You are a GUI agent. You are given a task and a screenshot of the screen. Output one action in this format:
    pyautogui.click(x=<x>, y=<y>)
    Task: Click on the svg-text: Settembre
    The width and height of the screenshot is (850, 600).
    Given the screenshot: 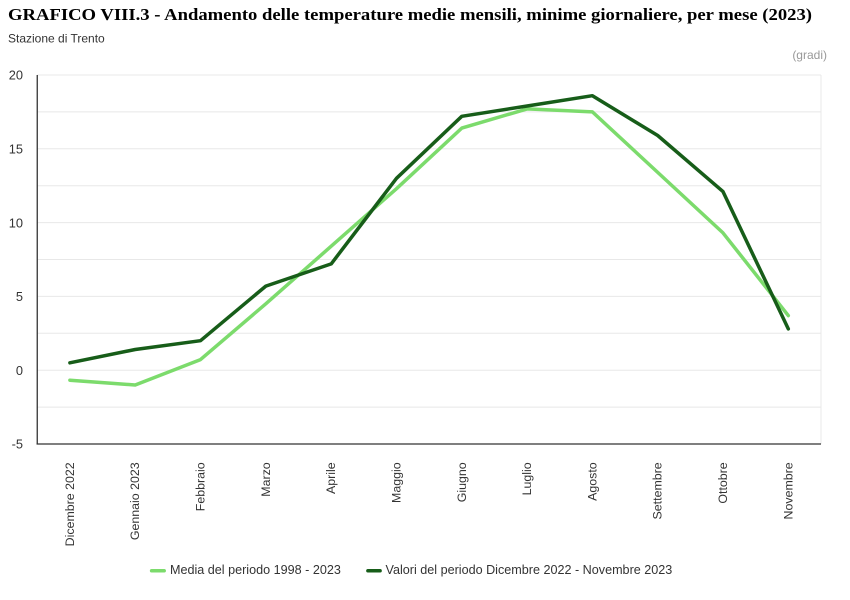 What is the action you would take?
    pyautogui.click(x=658, y=490)
    